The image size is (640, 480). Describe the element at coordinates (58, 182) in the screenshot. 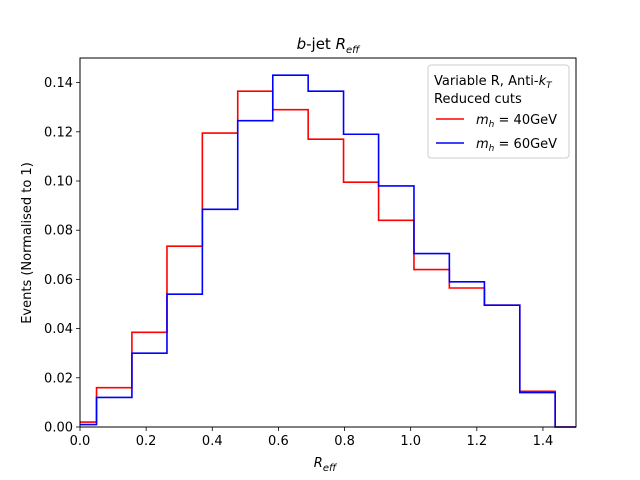

I see `y-tick-label: 0.10` at that location.